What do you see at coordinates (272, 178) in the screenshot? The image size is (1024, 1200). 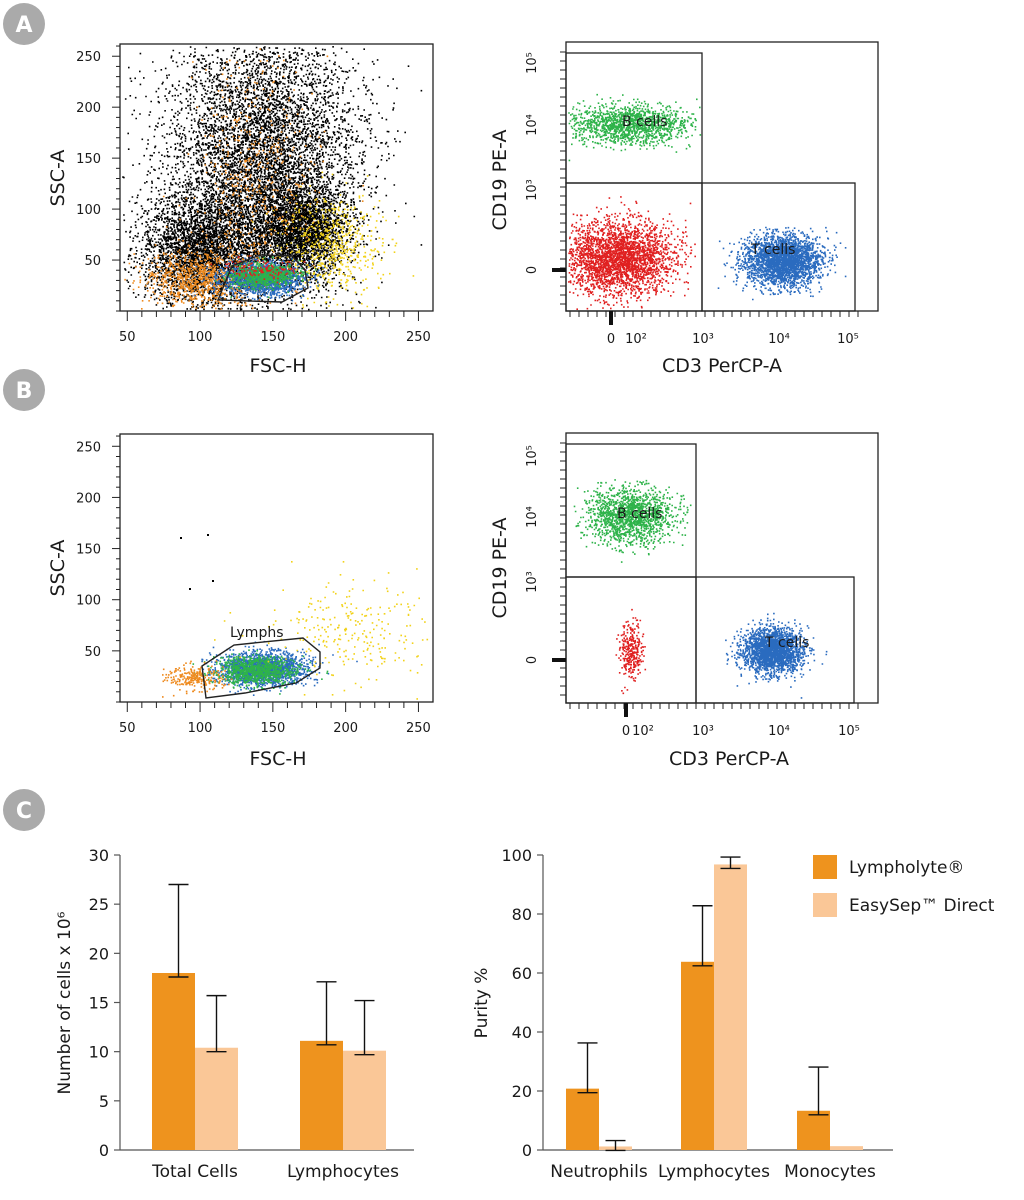 I see `a-scatter-dots` at bounding box center [272, 178].